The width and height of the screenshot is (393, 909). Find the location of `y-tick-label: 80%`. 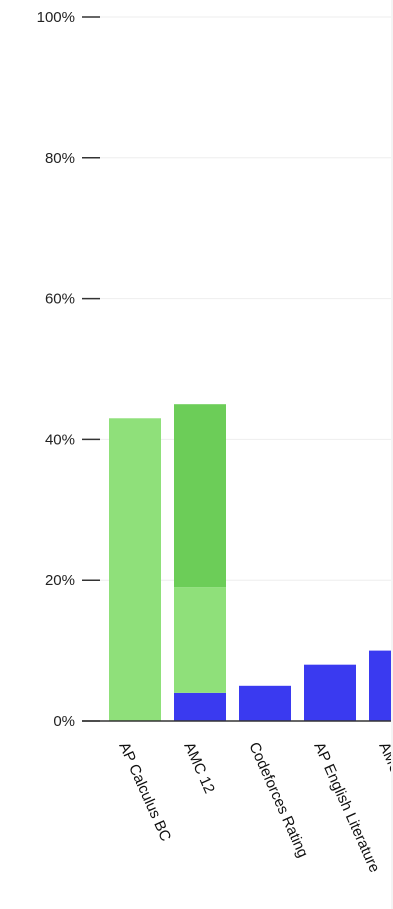

y-tick-label: 80% is located at coordinates (60, 158).